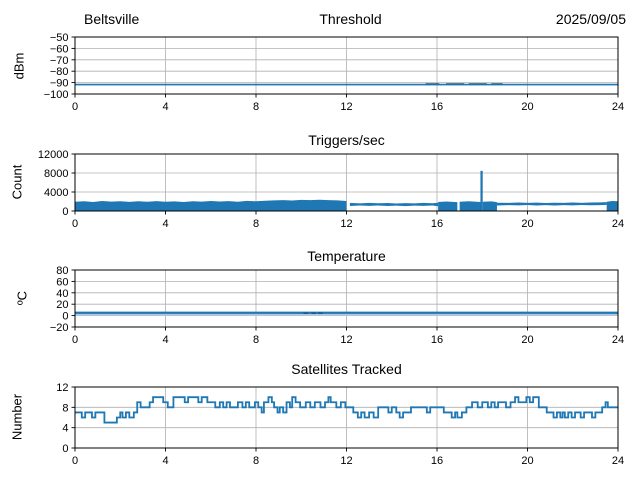 The height and width of the screenshot is (480, 640). I want to click on y-tick-label: 40, so click(62, 294).